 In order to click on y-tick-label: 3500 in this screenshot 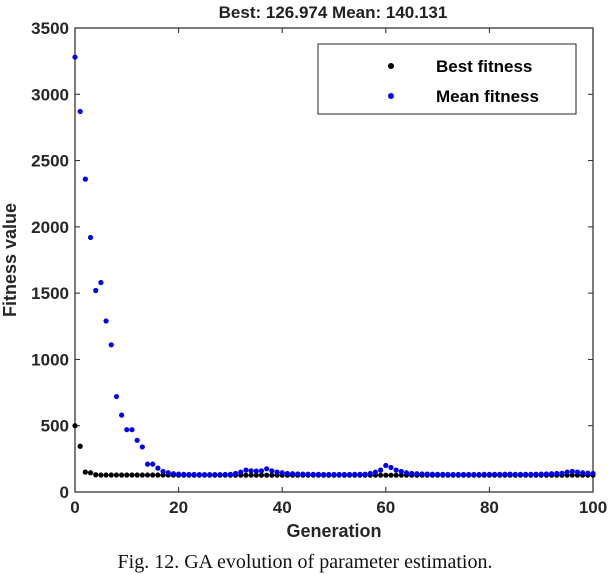, I will do `click(50, 28)`.